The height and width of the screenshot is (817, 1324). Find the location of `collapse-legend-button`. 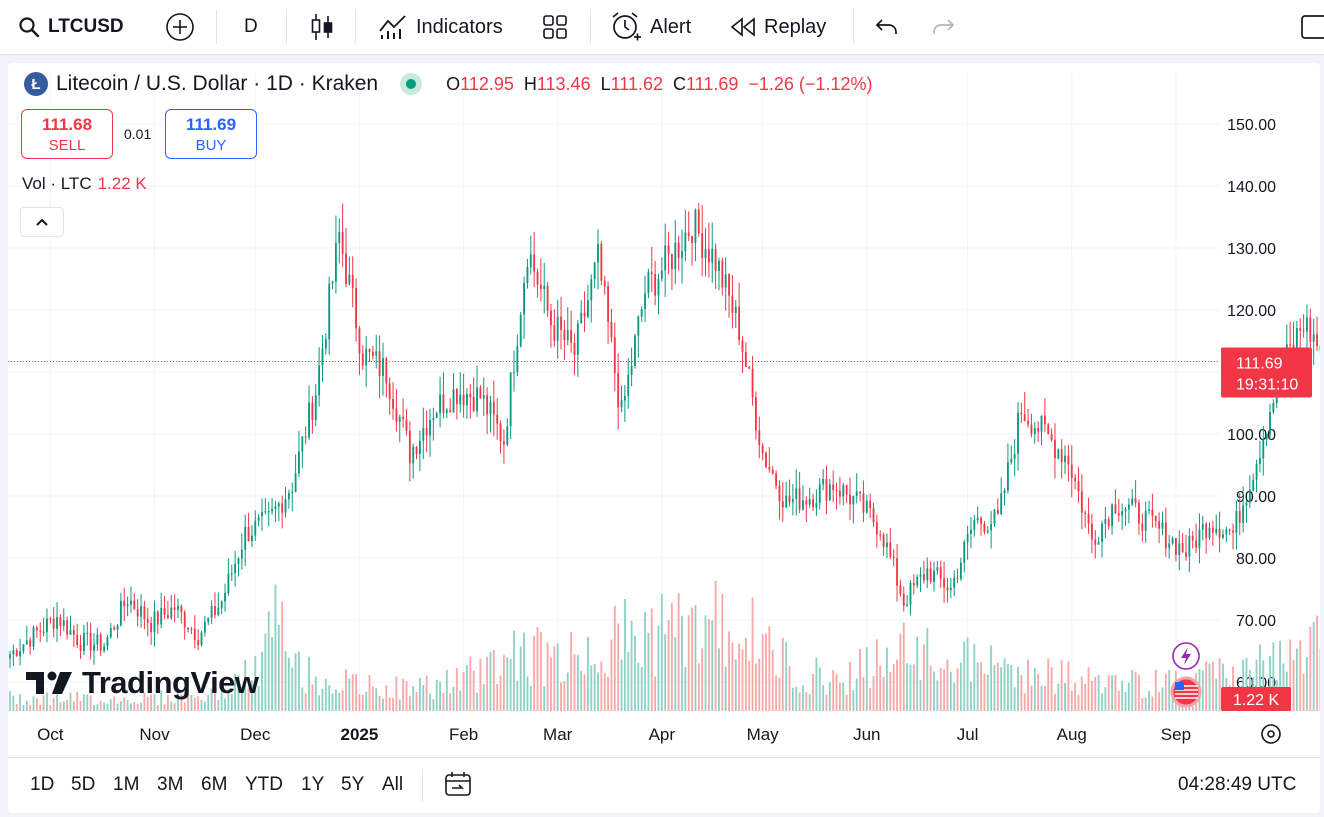

collapse-legend-button is located at coordinates (42, 222).